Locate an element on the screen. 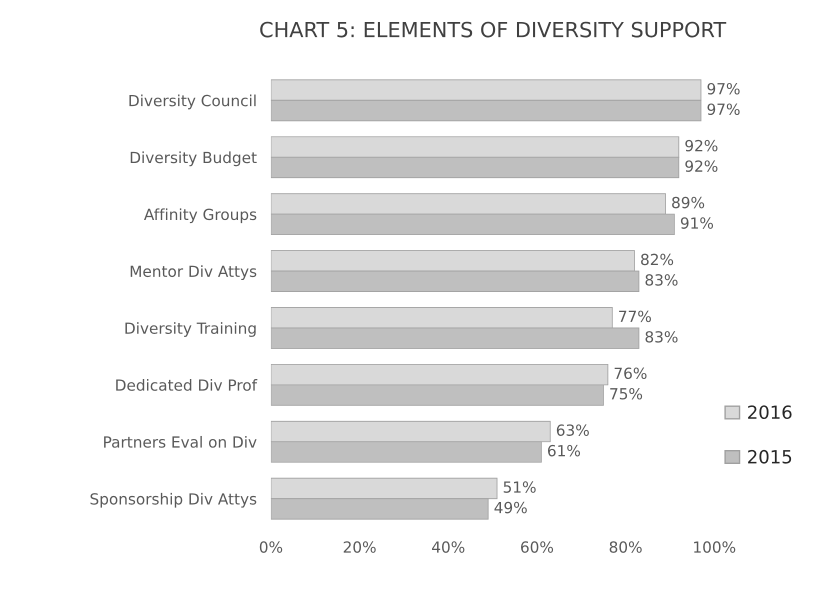 The image size is (821, 599). data-label: 51% is located at coordinates (520, 487).